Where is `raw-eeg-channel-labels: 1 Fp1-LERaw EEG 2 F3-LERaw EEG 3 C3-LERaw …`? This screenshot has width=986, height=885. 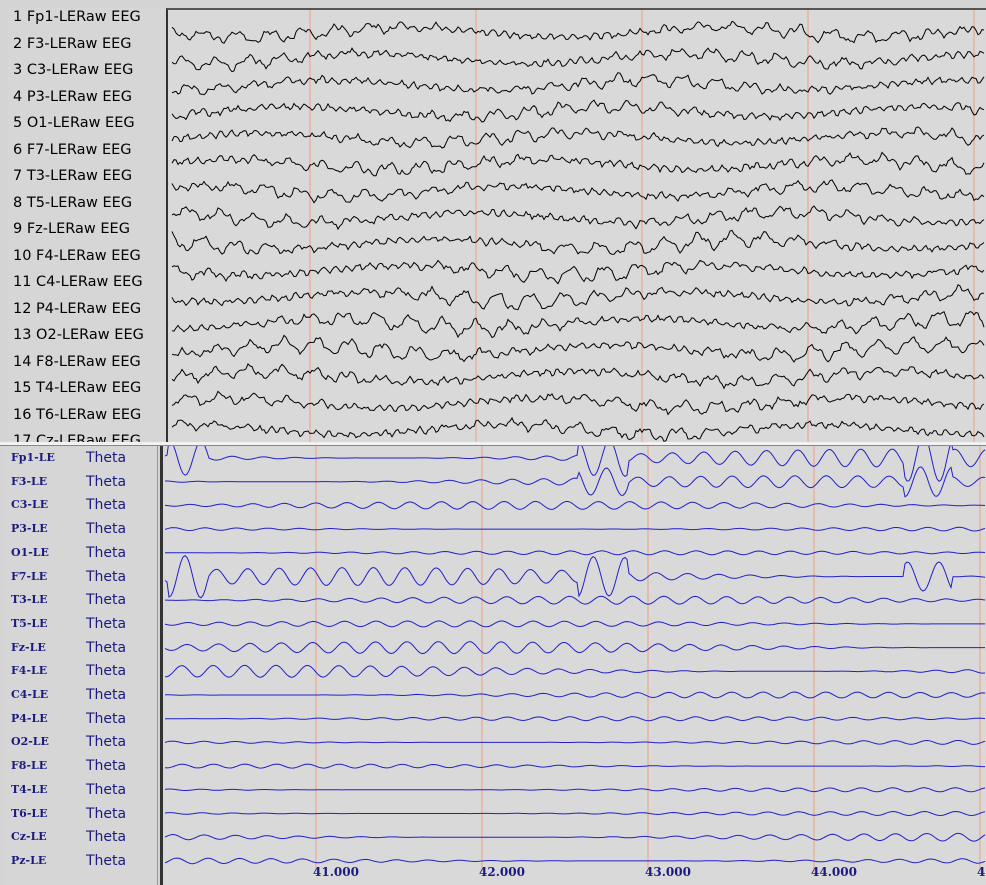 raw-eeg-channel-labels: 1 Fp1-LERaw EEG 2 F3-LERaw EEG 3 C3-LERaw … is located at coordinates (86, 225).